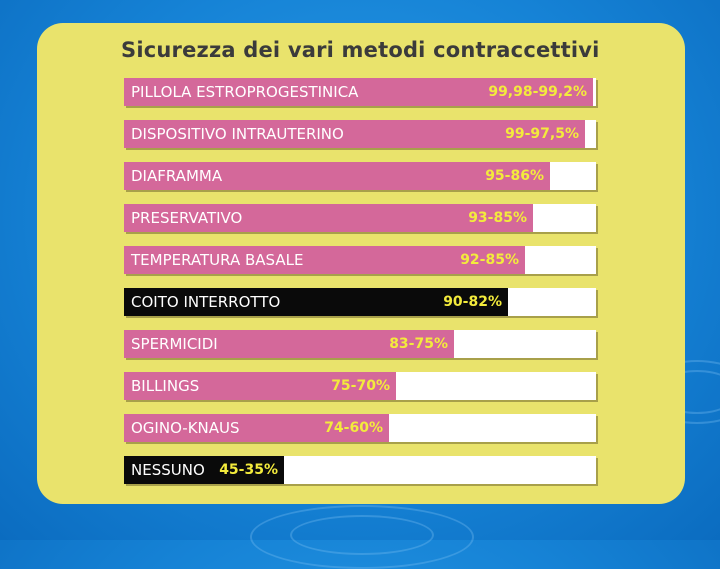 The width and height of the screenshot is (720, 569). I want to click on bar-value-label: 83-75%, so click(418, 344).